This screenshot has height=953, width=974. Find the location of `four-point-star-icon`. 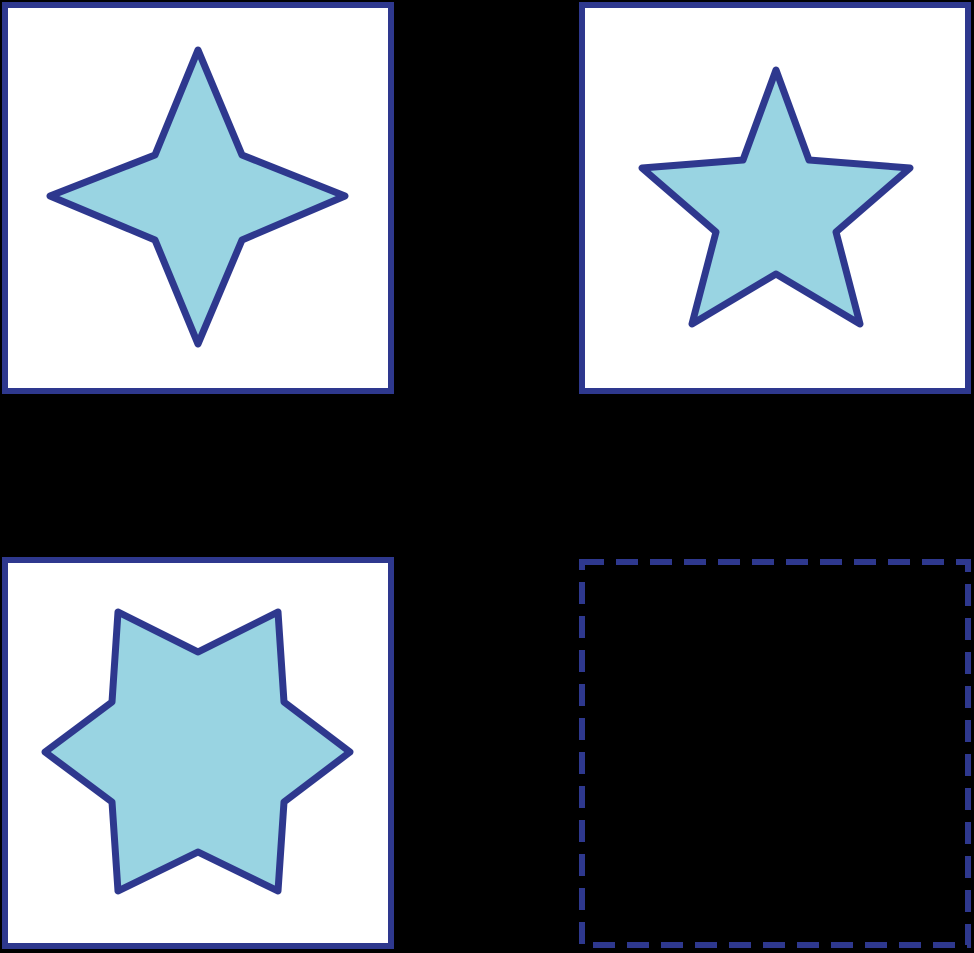

four-point-star-icon is located at coordinates (197, 197).